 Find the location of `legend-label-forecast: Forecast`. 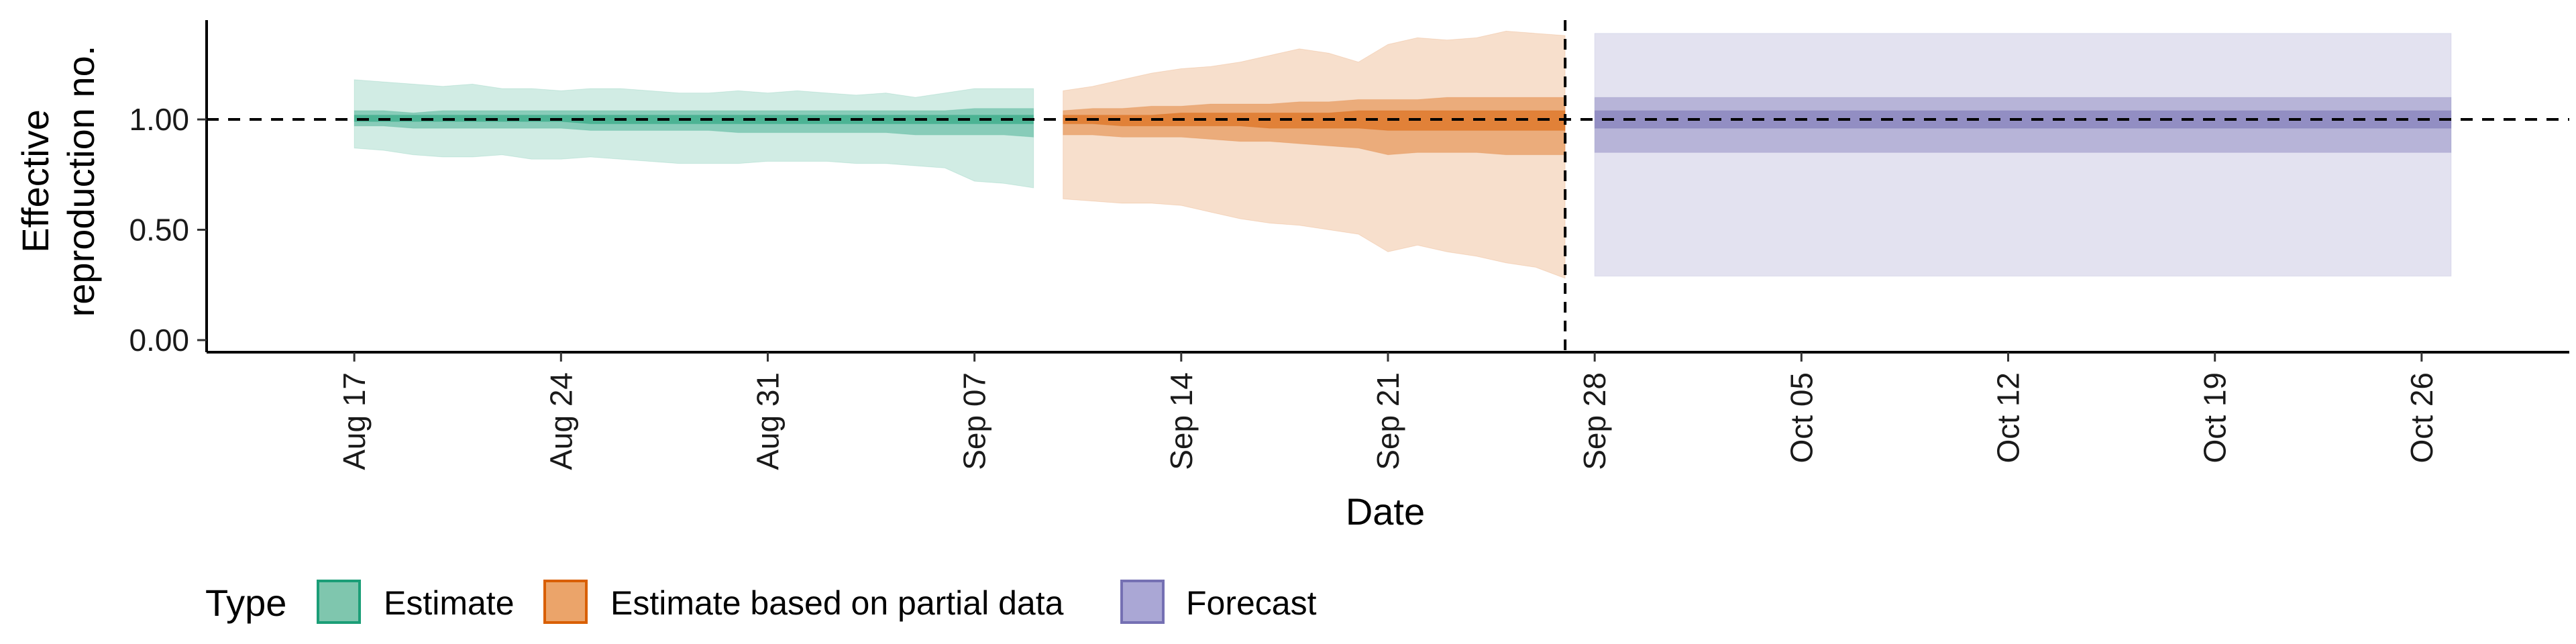

legend-label-forecast: Forecast is located at coordinates (1251, 603).